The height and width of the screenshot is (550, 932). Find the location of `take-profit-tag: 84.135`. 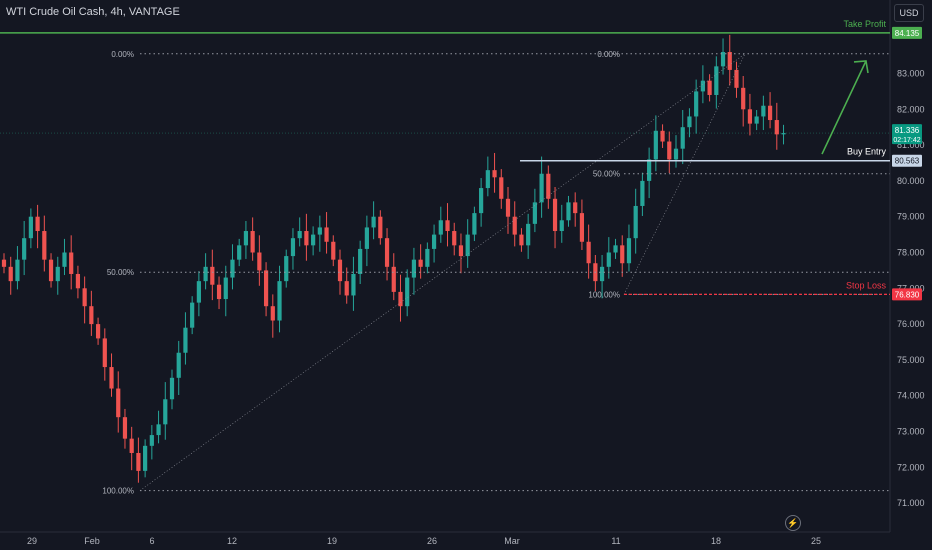

take-profit-tag: 84.135 is located at coordinates (907, 33).